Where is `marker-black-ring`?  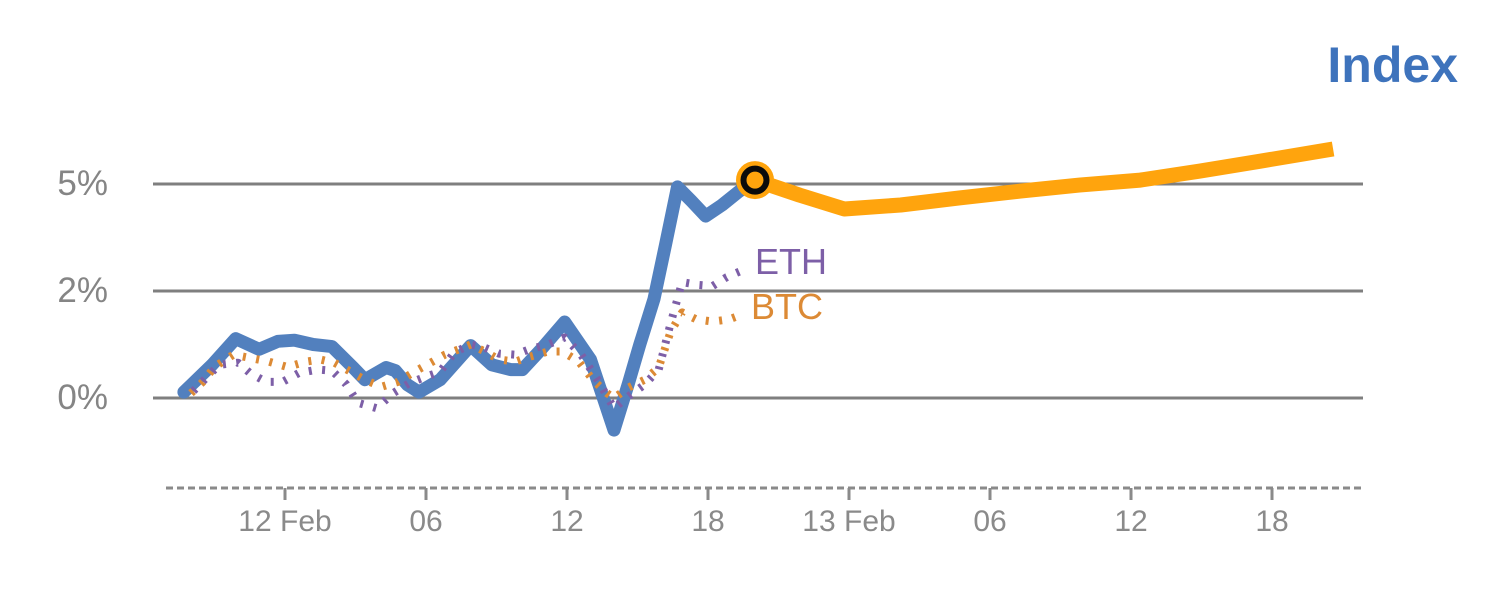
marker-black-ring is located at coordinates (755, 180).